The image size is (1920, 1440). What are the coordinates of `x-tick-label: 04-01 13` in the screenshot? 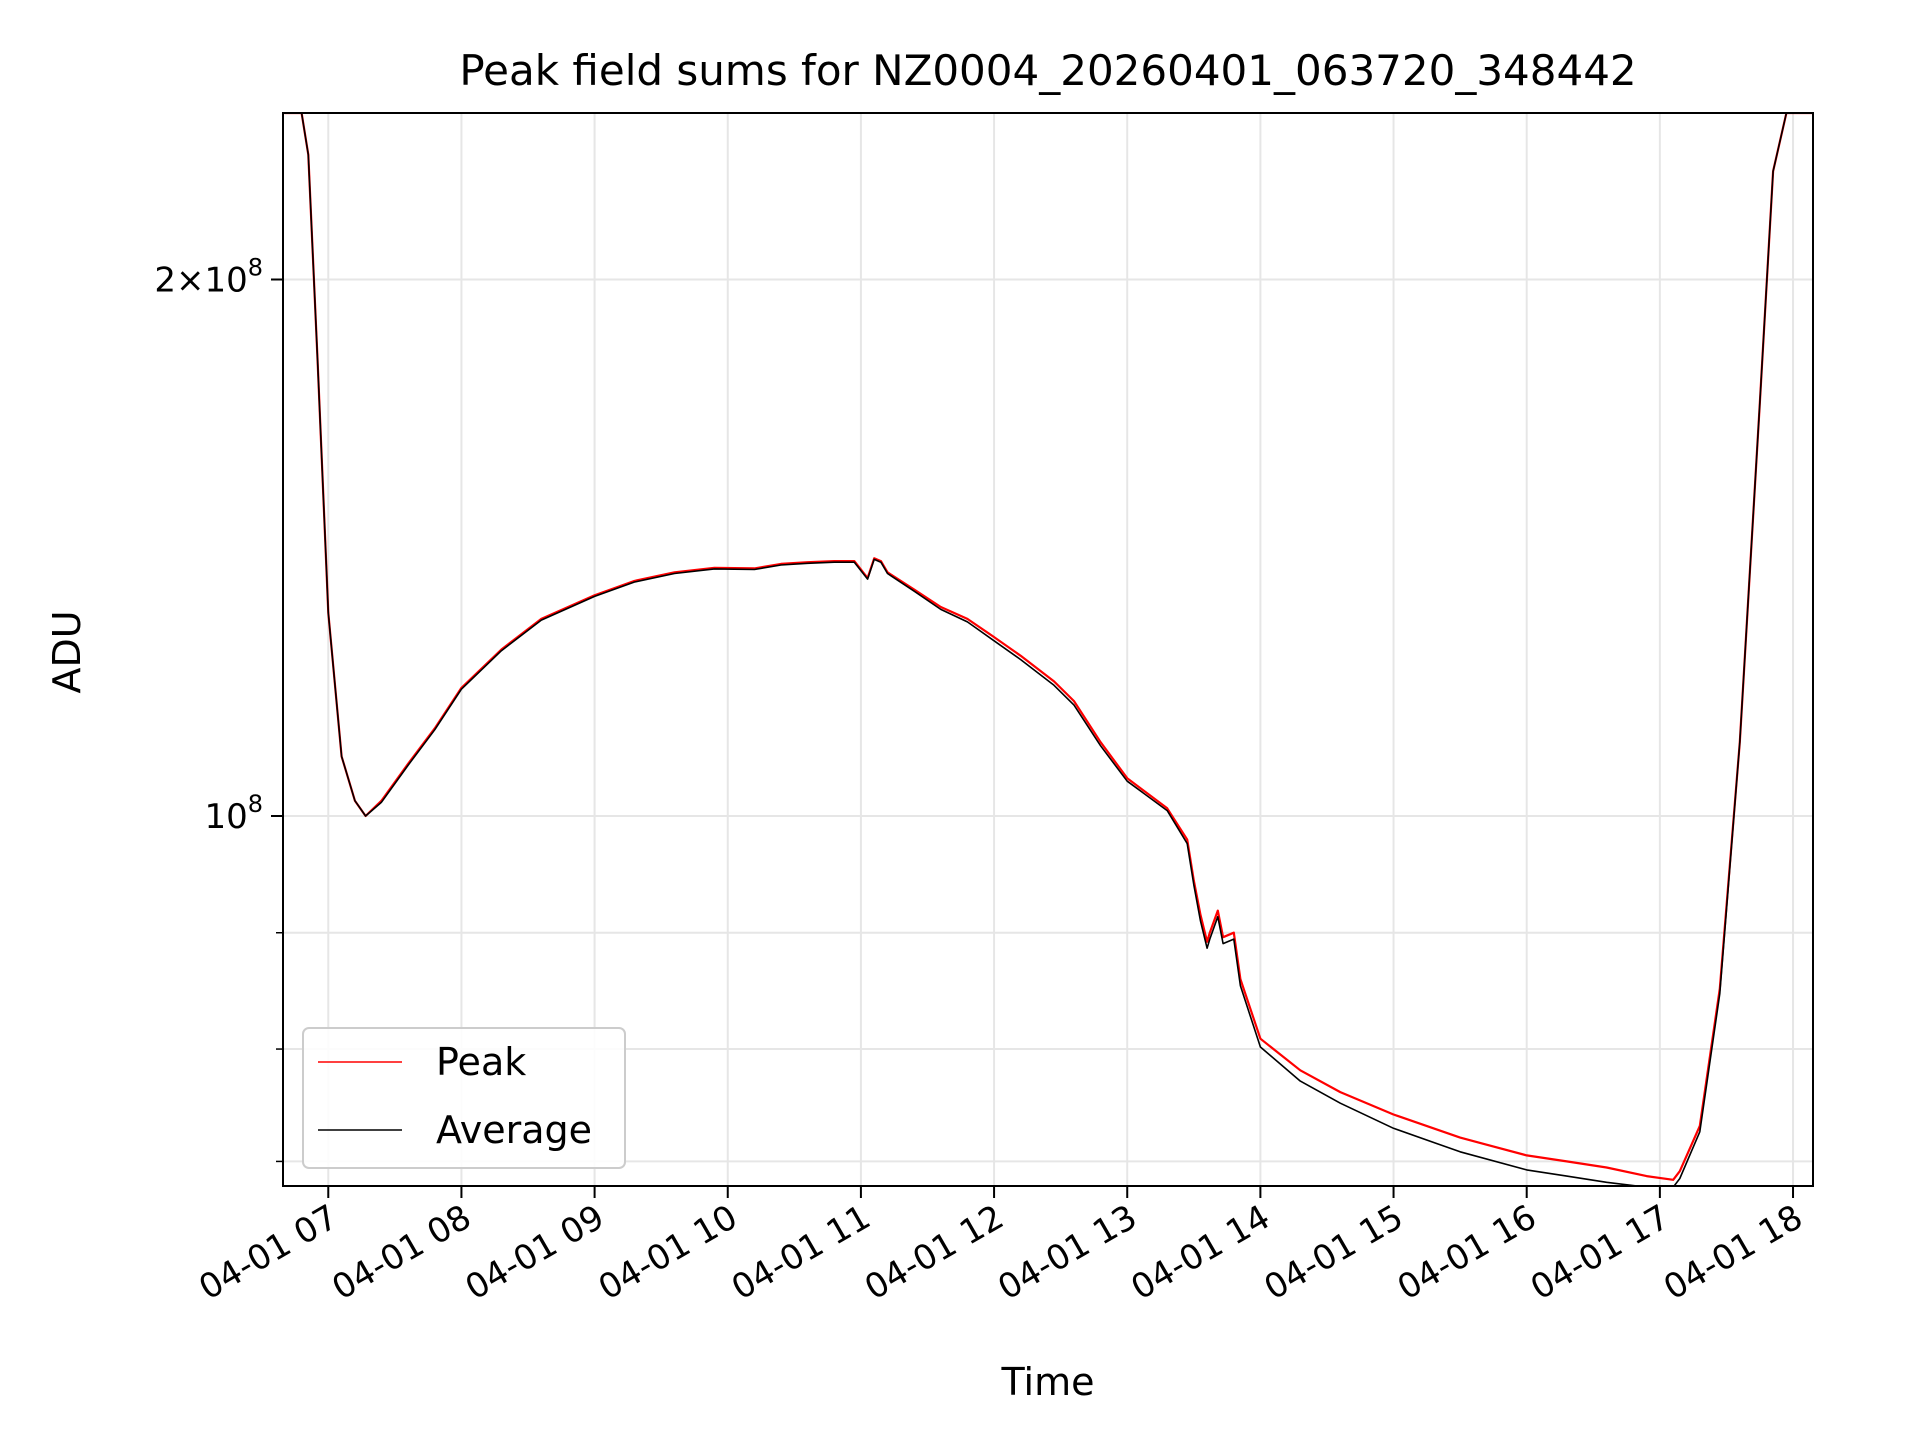 It's located at (1067, 1252).